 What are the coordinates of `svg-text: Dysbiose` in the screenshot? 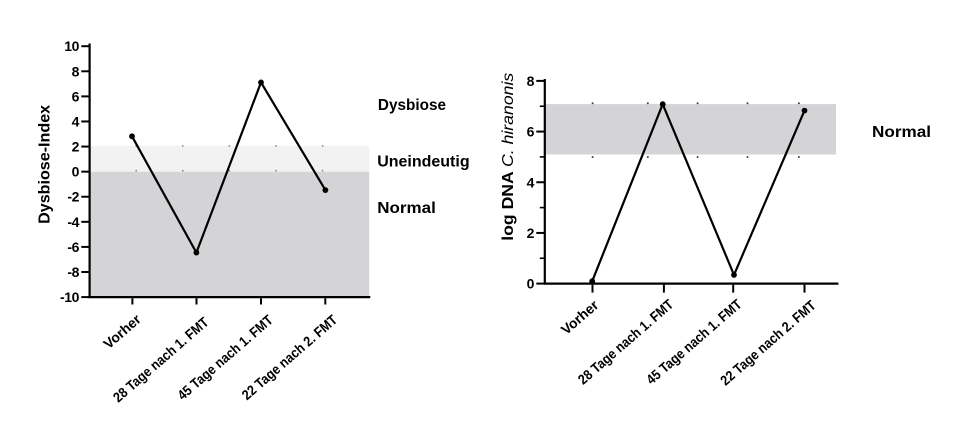 It's located at (412, 105).